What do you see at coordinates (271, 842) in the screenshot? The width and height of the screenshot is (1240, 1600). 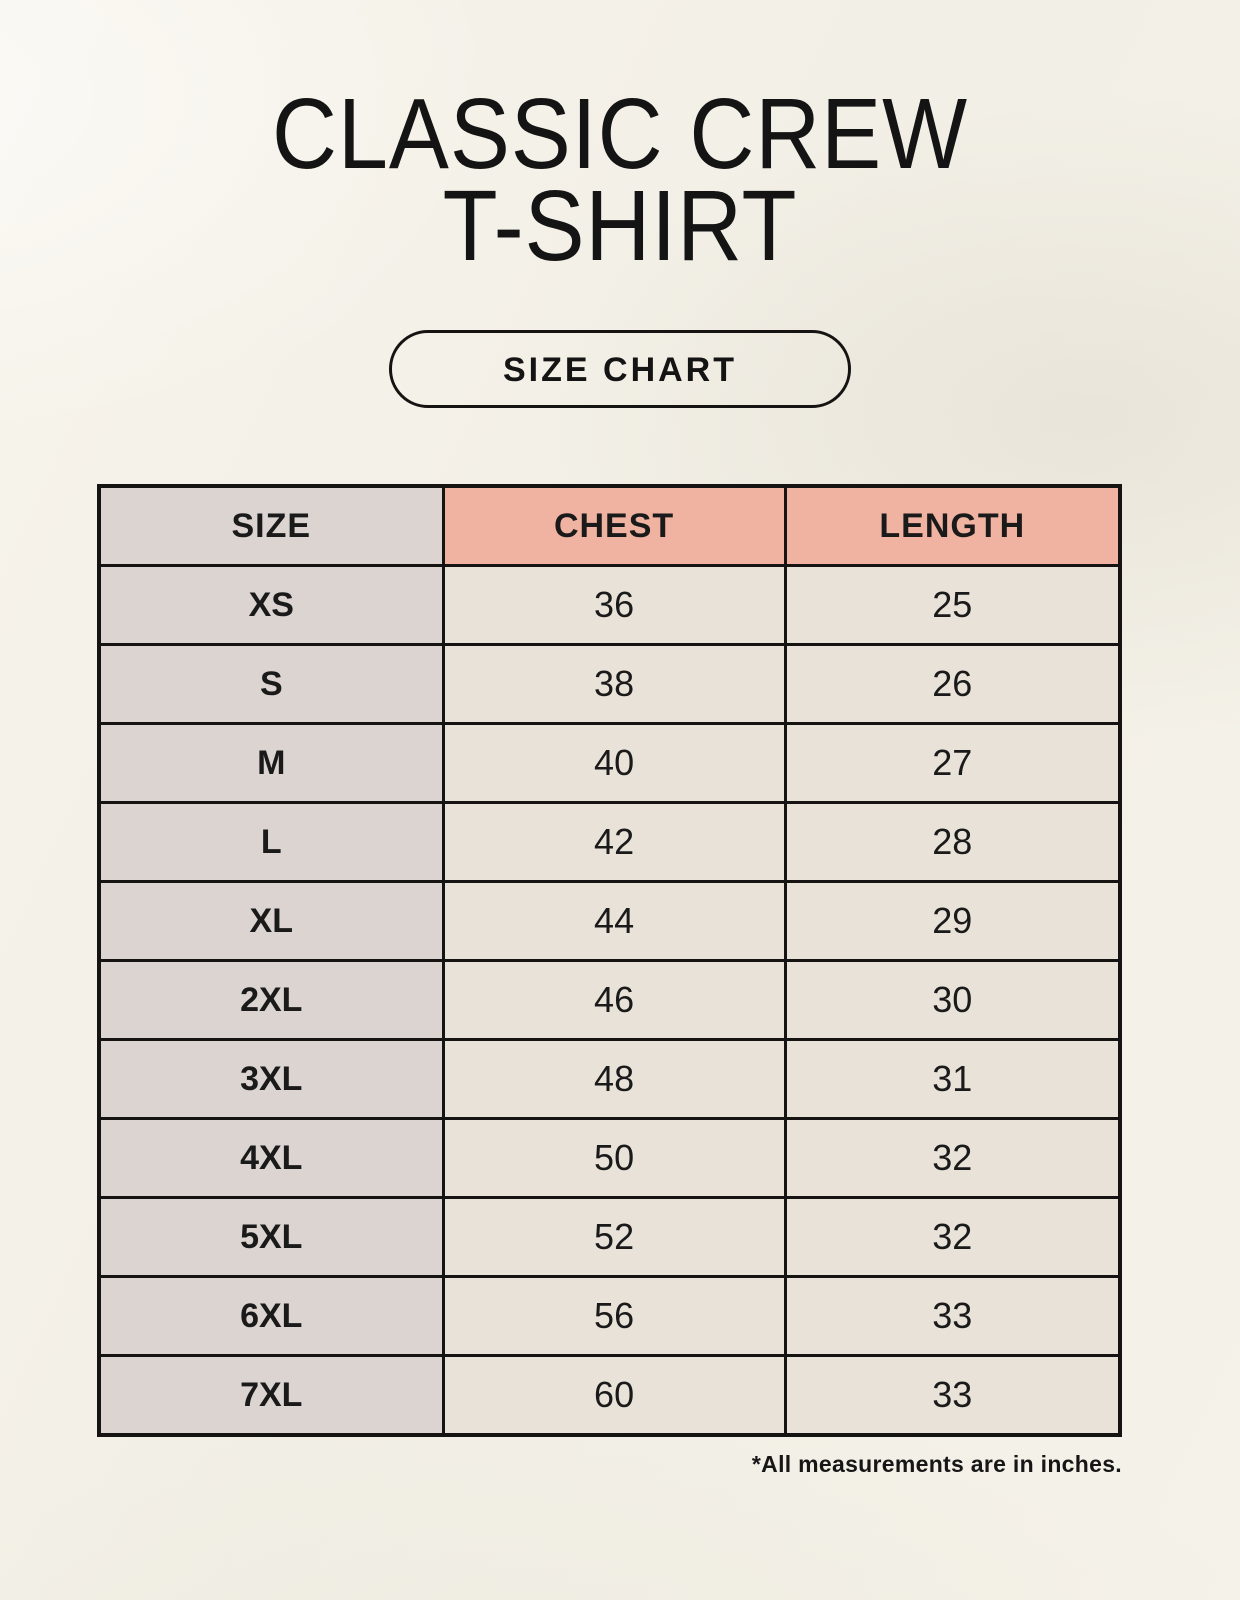 I see `size-cell: L` at bounding box center [271, 842].